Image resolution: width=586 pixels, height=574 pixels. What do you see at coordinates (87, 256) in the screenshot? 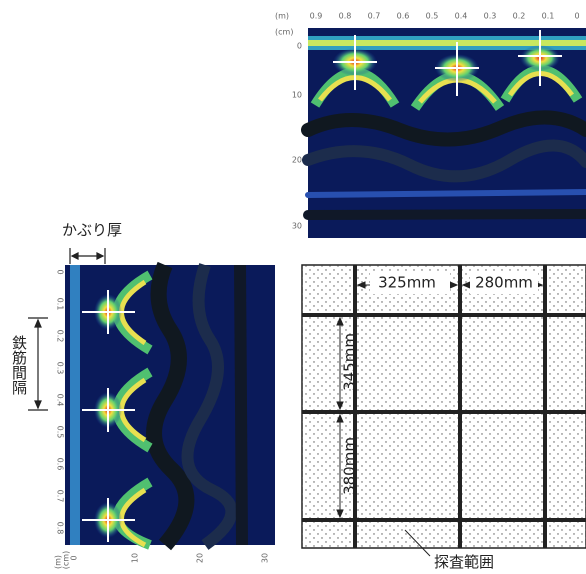
I see `cover-arrow` at bounding box center [87, 256].